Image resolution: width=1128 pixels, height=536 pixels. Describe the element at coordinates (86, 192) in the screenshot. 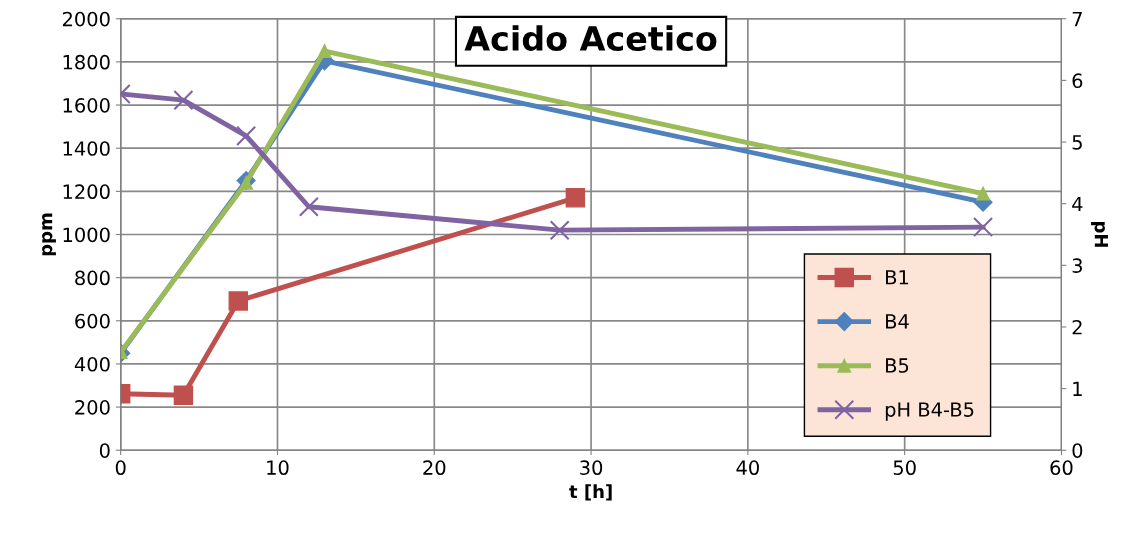

I see `y-tick-label: 1200` at that location.